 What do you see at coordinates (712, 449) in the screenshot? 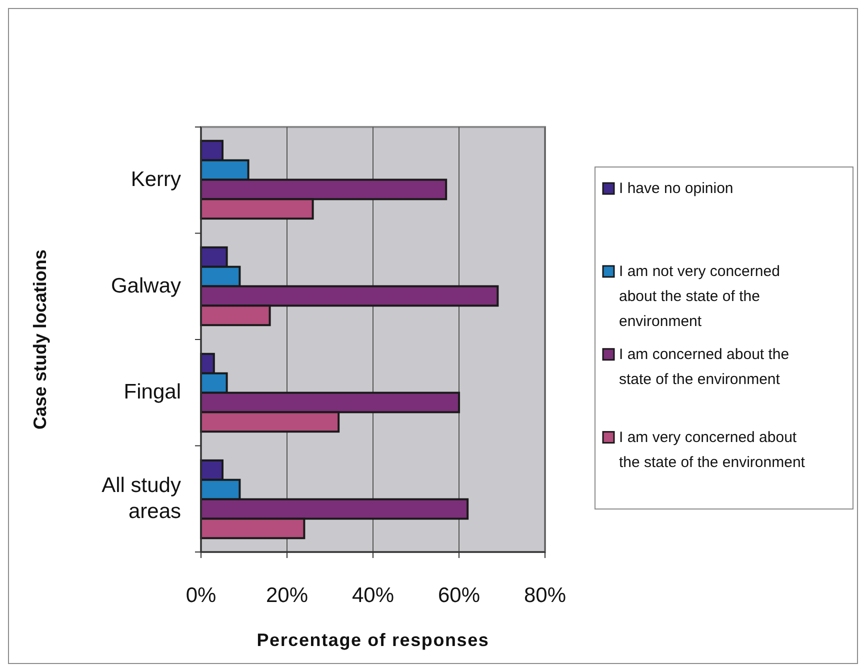
I see `legend-label: I am very concerned about the state of the environment` at bounding box center [712, 449].